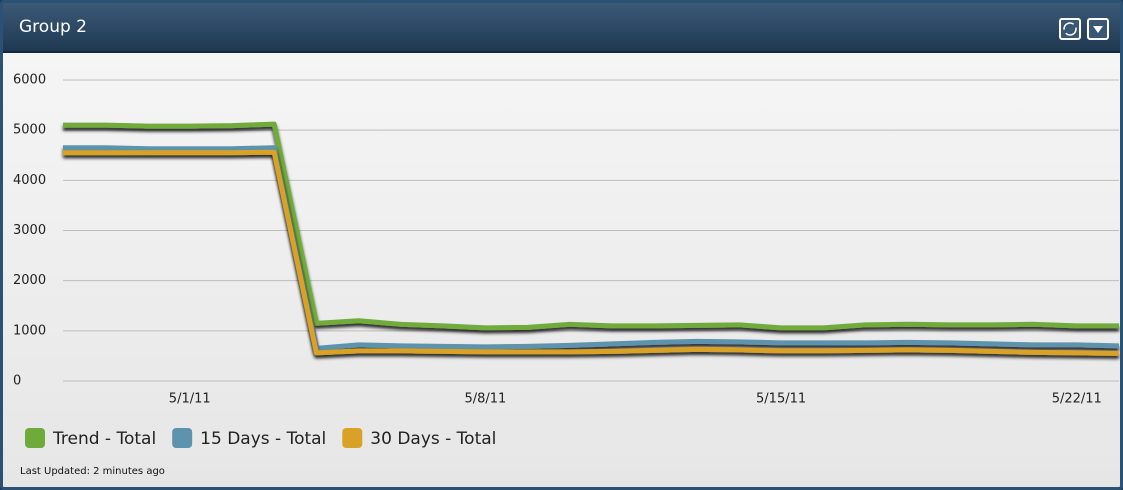 The image size is (1123, 490). What do you see at coordinates (104, 439) in the screenshot?
I see `legend-label: Trend - Total` at bounding box center [104, 439].